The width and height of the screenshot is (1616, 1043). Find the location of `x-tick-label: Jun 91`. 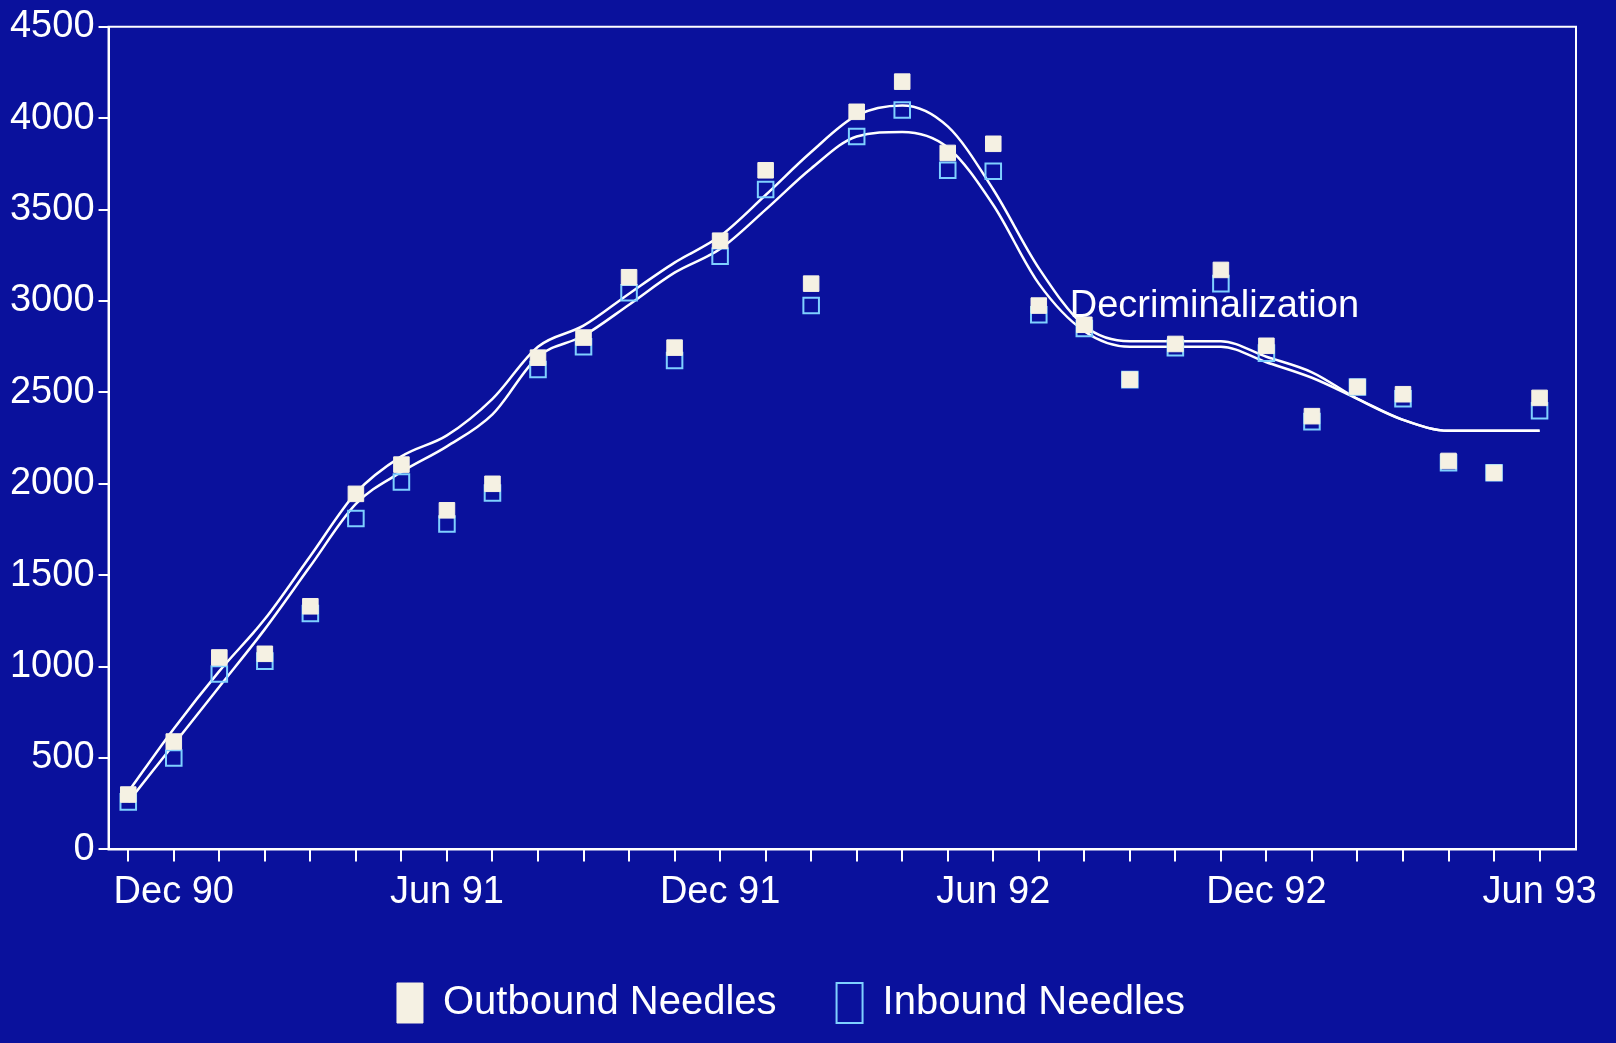

x-tick-label: Jun 91 is located at coordinates (446, 889).